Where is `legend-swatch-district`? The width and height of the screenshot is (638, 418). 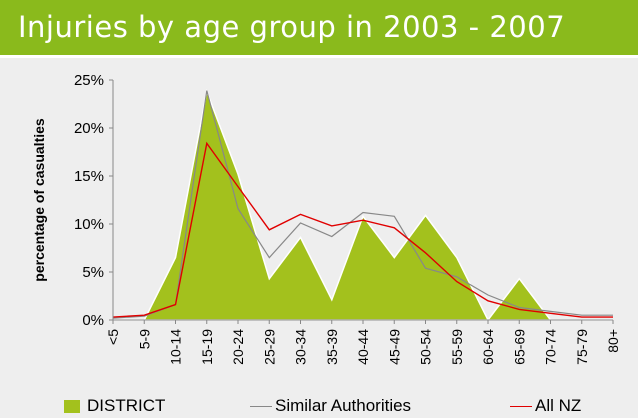 legend-swatch-district is located at coordinates (72, 406).